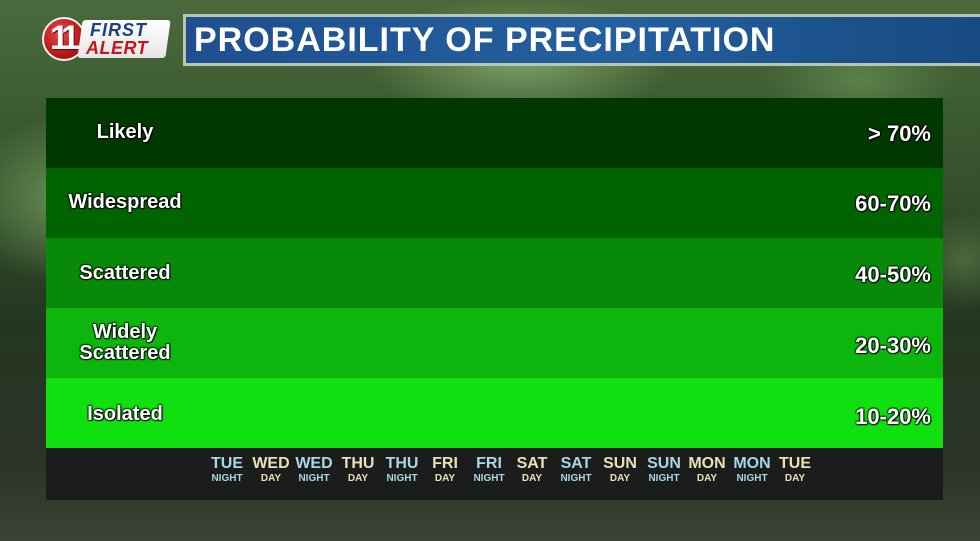 Image resolution: width=980 pixels, height=541 pixels. What do you see at coordinates (576, 469) in the screenshot?
I see `period-sat-night: SAT NIGHT` at bounding box center [576, 469].